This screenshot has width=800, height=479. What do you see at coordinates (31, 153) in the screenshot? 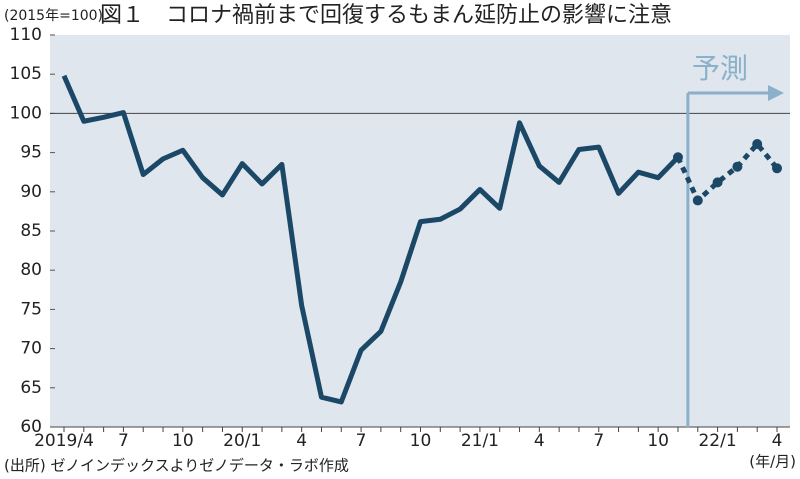
I see `y-tick-label: 95` at bounding box center [31, 153].